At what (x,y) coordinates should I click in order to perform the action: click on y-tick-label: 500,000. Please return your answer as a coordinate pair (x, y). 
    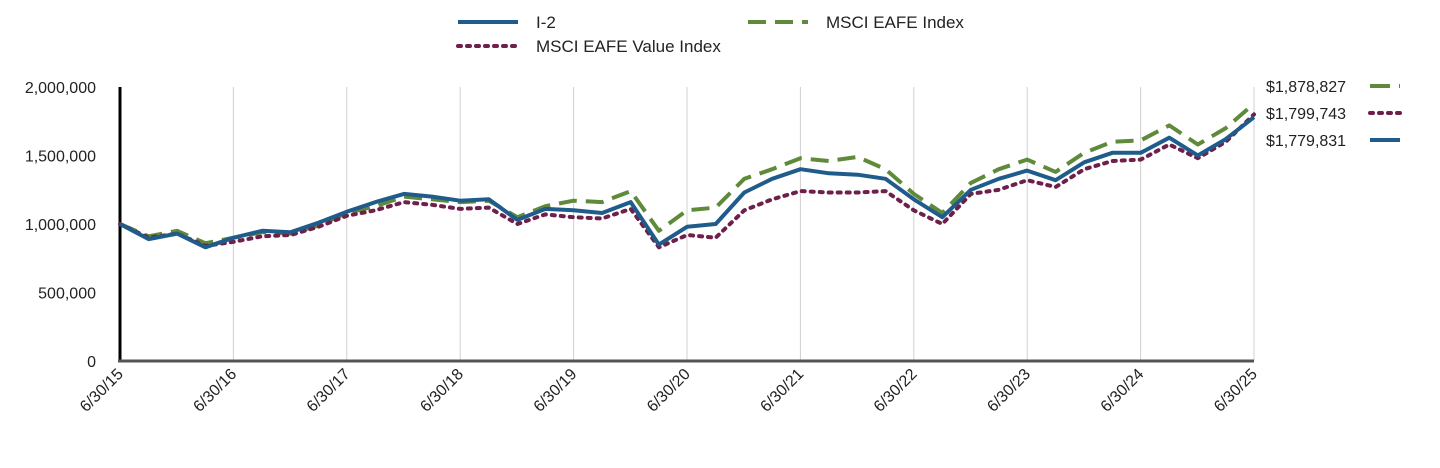
    Looking at the image, I should click on (67, 294).